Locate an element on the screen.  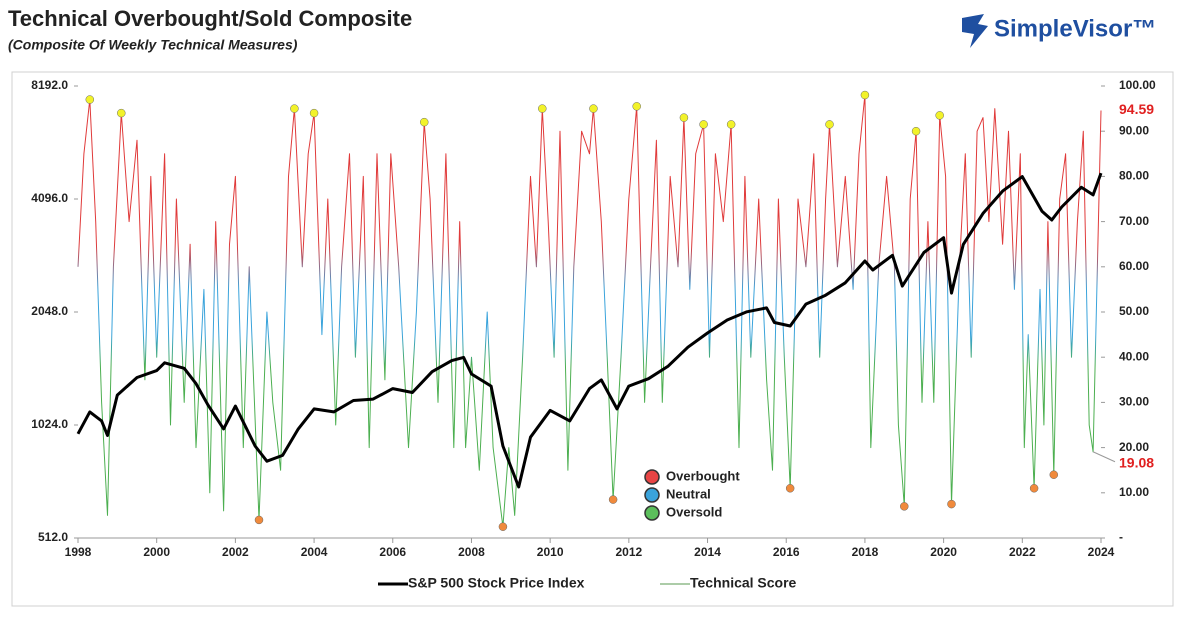
zone-label: Overbought is located at coordinates (703, 475).